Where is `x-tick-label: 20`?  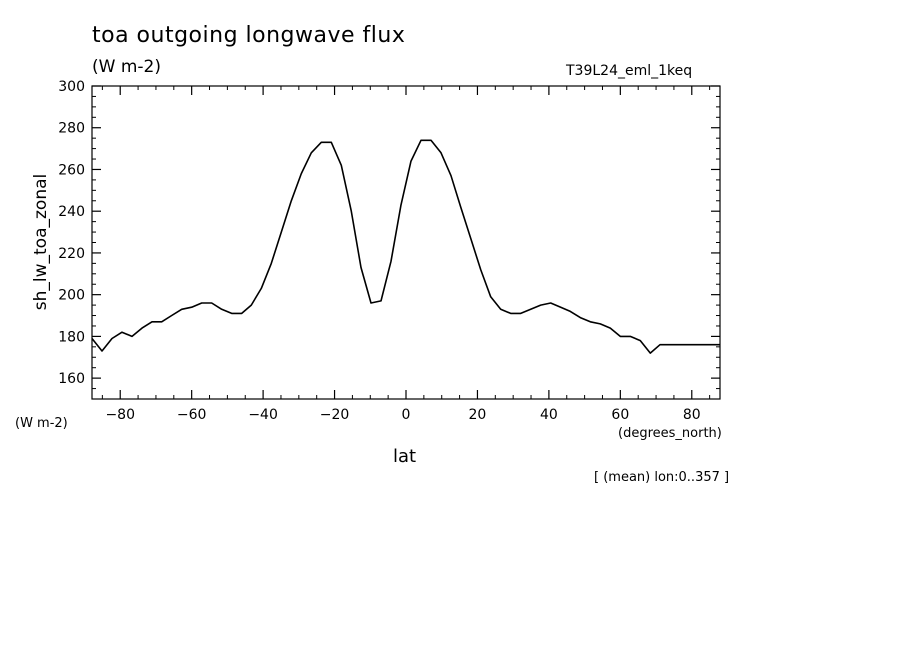 x-tick-label: 20 is located at coordinates (478, 415).